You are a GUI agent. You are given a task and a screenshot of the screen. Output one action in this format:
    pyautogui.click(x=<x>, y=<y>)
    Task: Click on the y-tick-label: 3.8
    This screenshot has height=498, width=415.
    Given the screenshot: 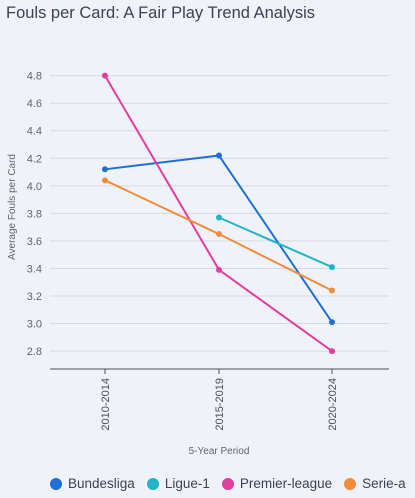 What is the action you would take?
    pyautogui.click(x=34, y=214)
    